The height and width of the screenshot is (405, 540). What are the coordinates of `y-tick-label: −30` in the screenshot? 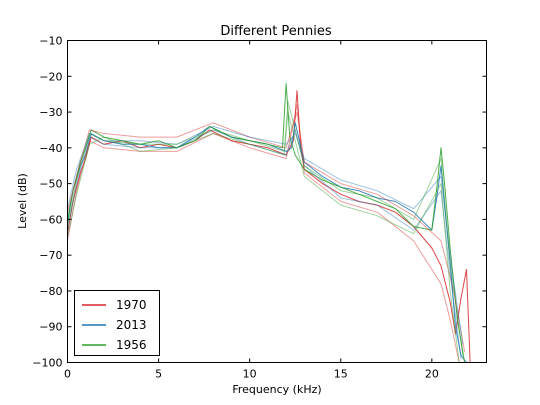 It's located at (50, 112).